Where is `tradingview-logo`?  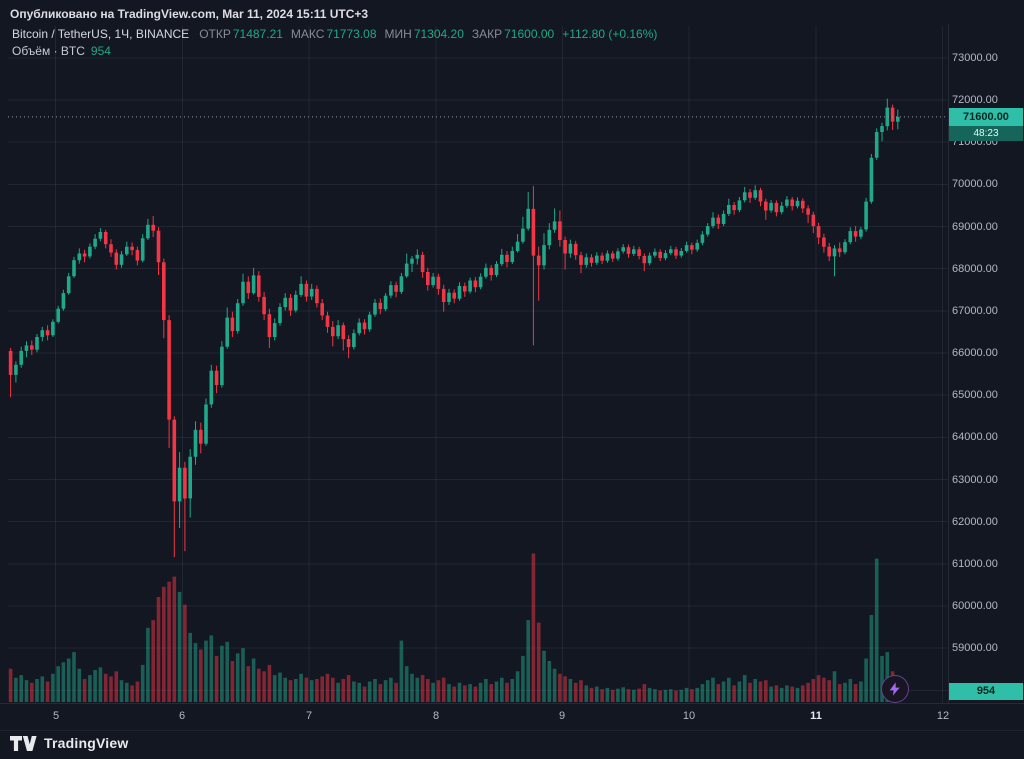 tradingview-logo is located at coordinates (23, 743).